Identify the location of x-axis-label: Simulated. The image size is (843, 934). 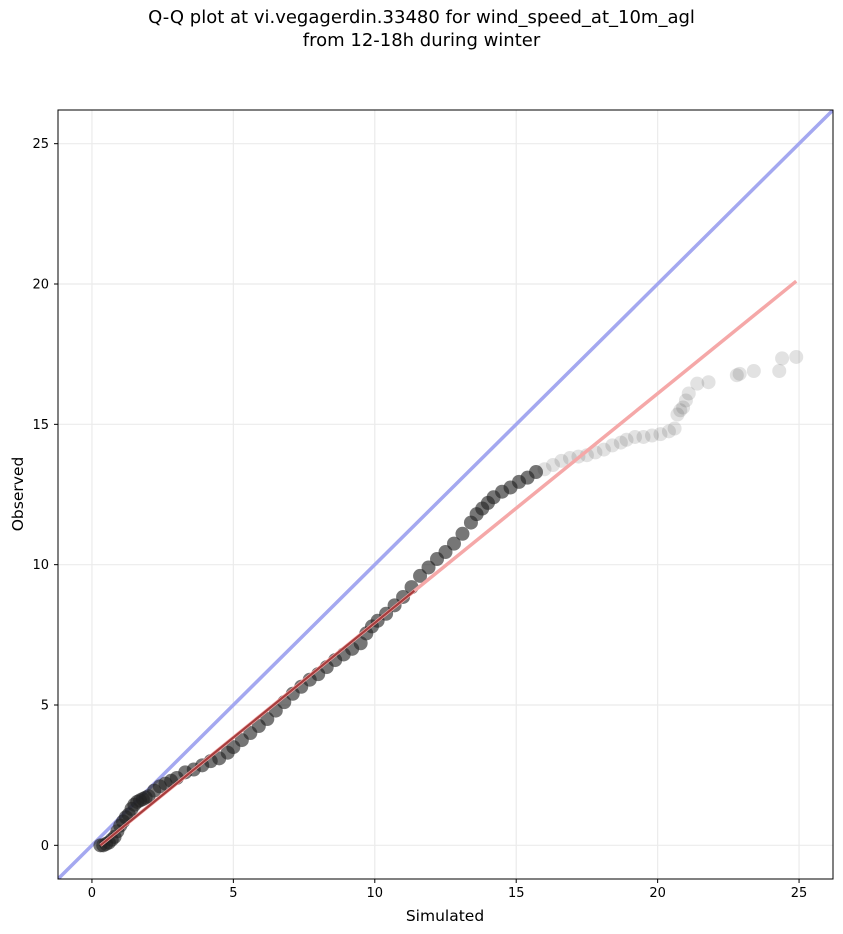
(445, 916).